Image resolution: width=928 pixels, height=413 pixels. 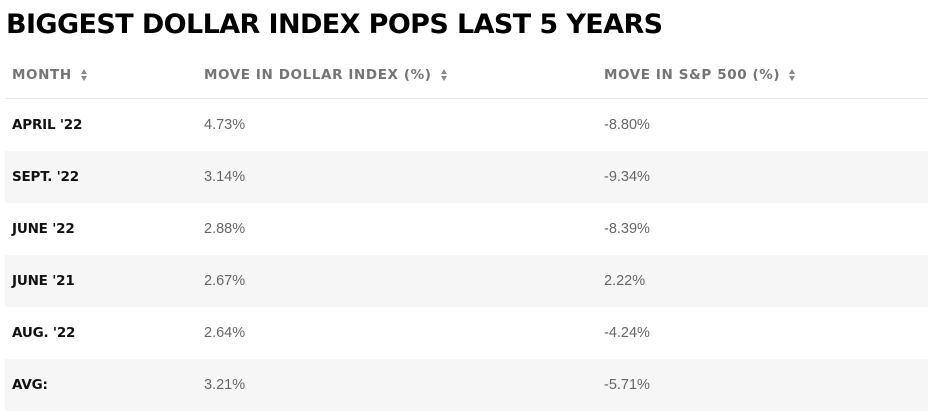 I want to click on dollar-index-cell: 4.73%, so click(x=225, y=125).